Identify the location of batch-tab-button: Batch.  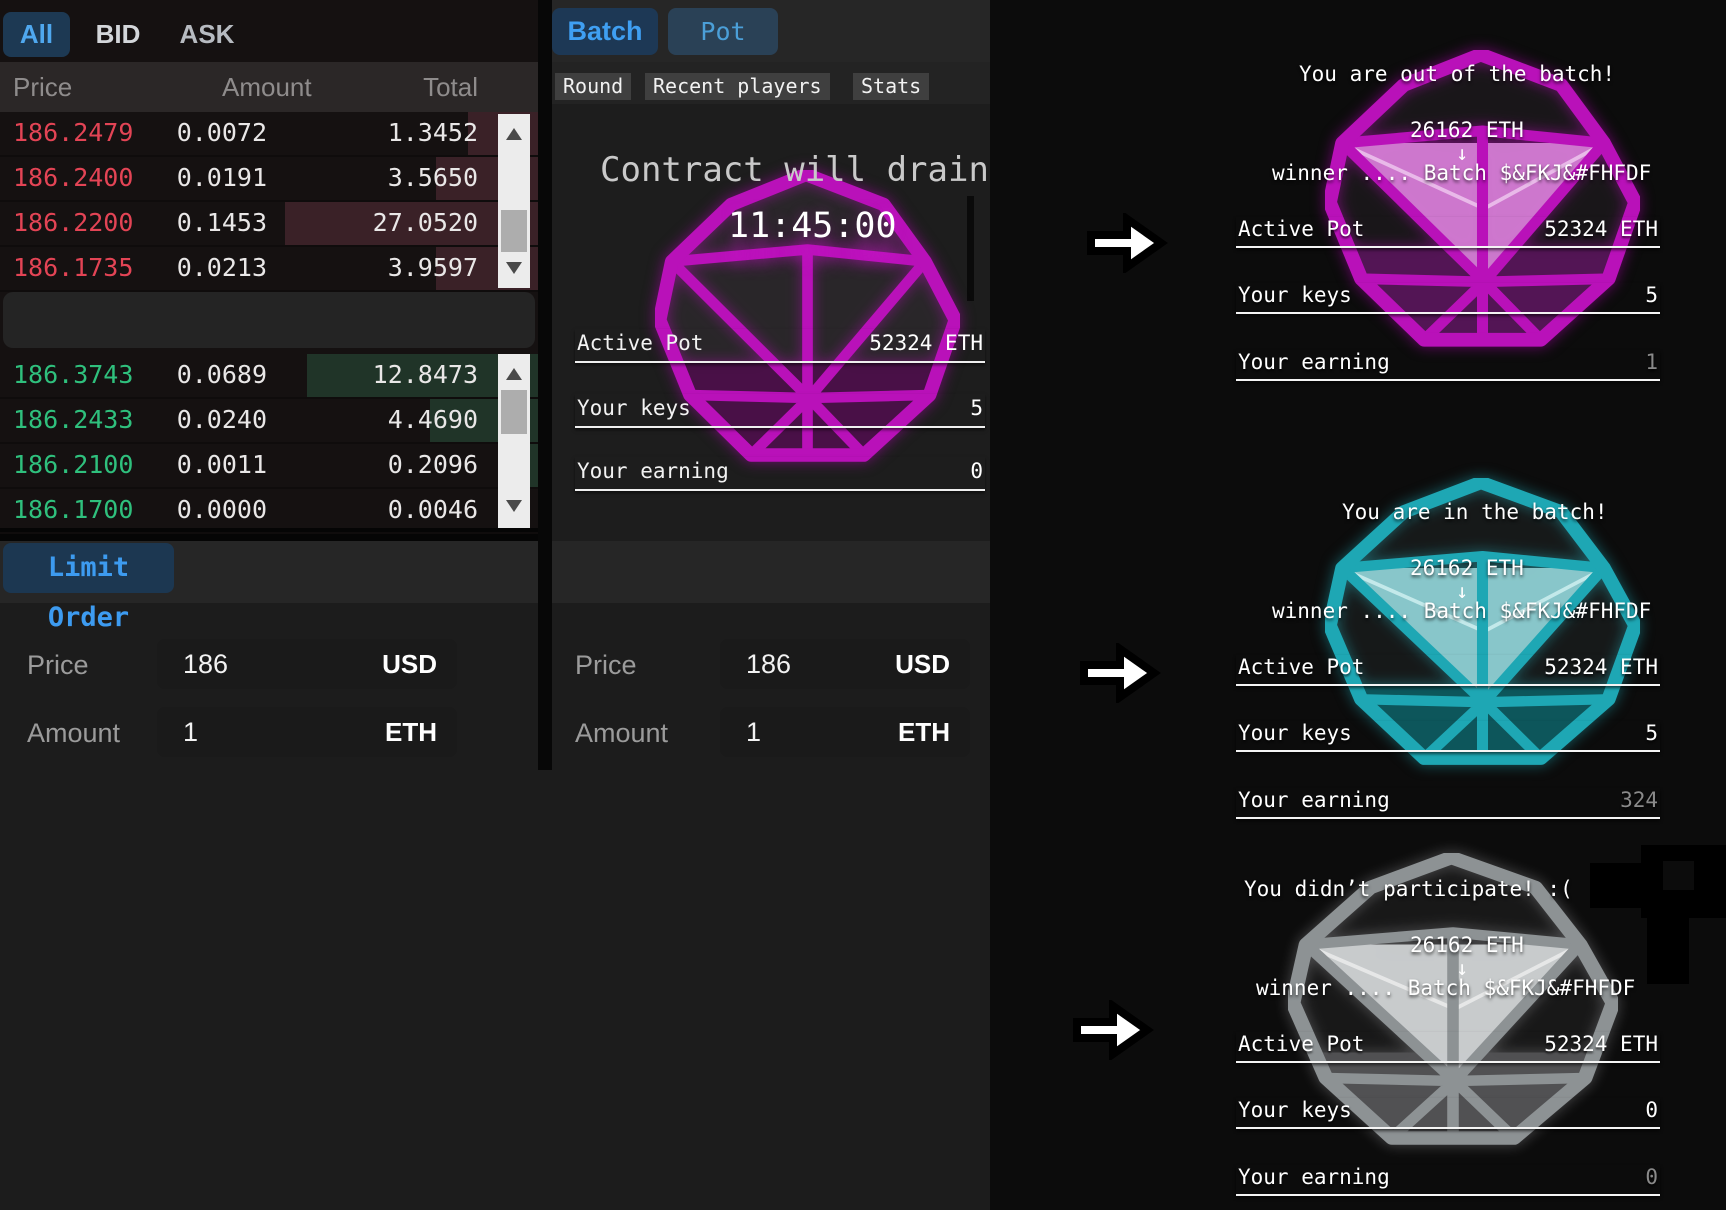
(605, 31).